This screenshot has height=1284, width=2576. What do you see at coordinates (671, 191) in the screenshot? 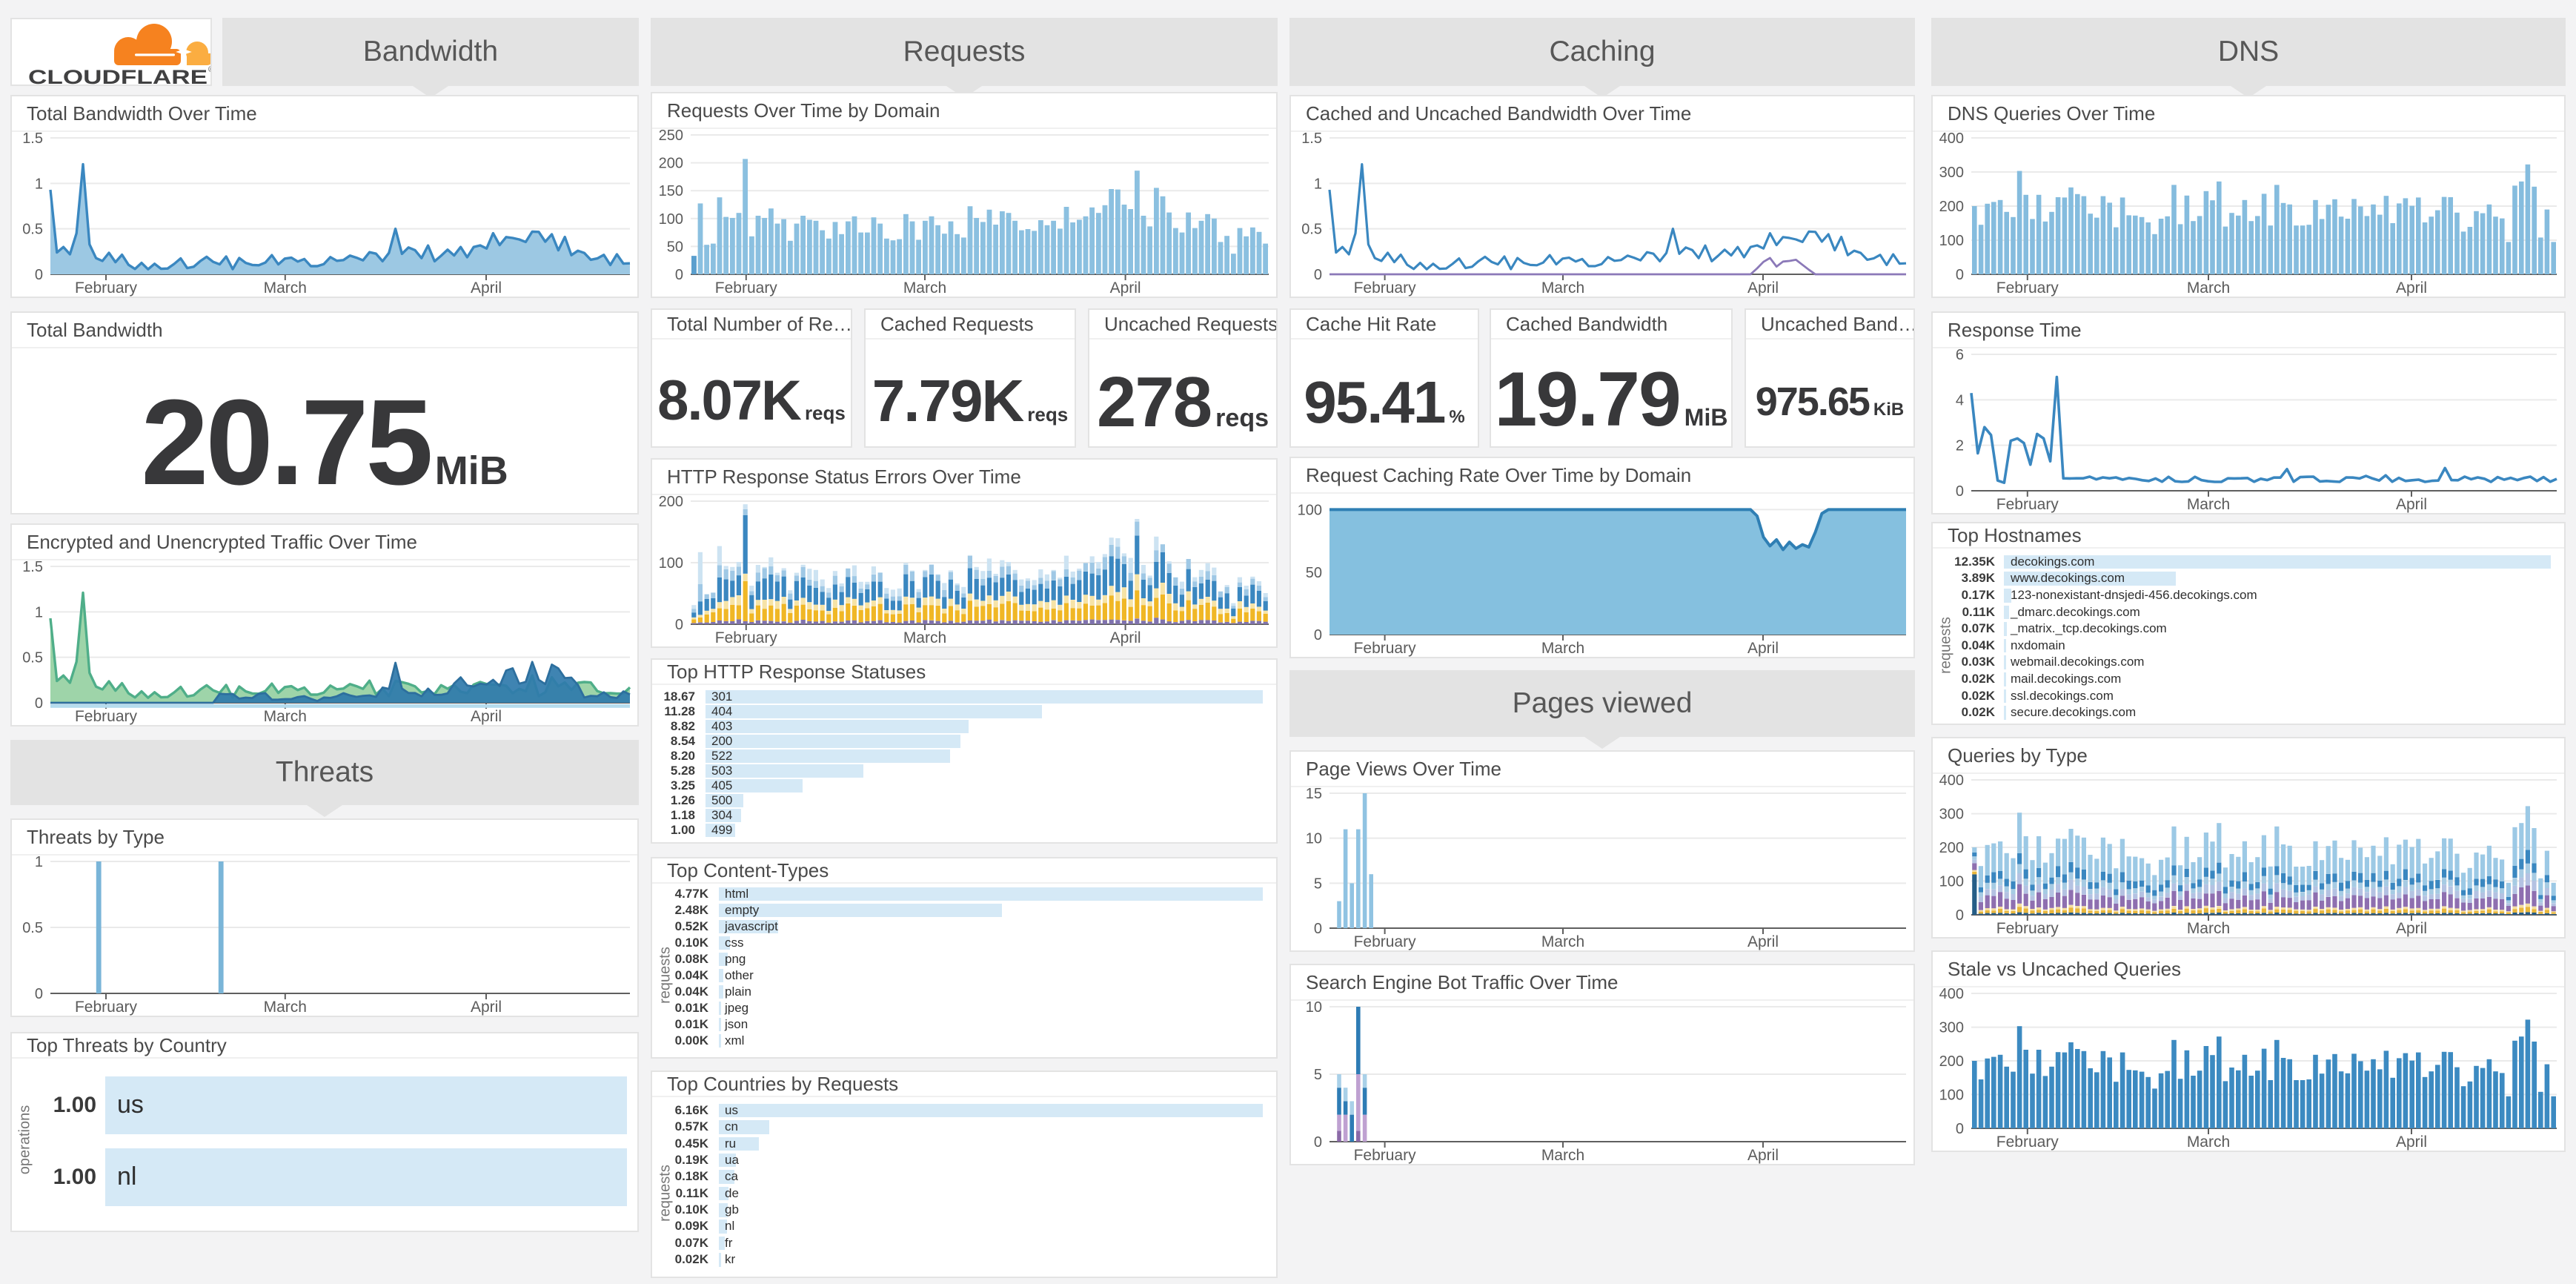
I see `svg-text: 150` at bounding box center [671, 191].